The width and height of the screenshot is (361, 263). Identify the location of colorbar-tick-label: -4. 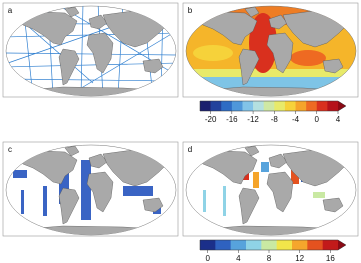
(296, 119).